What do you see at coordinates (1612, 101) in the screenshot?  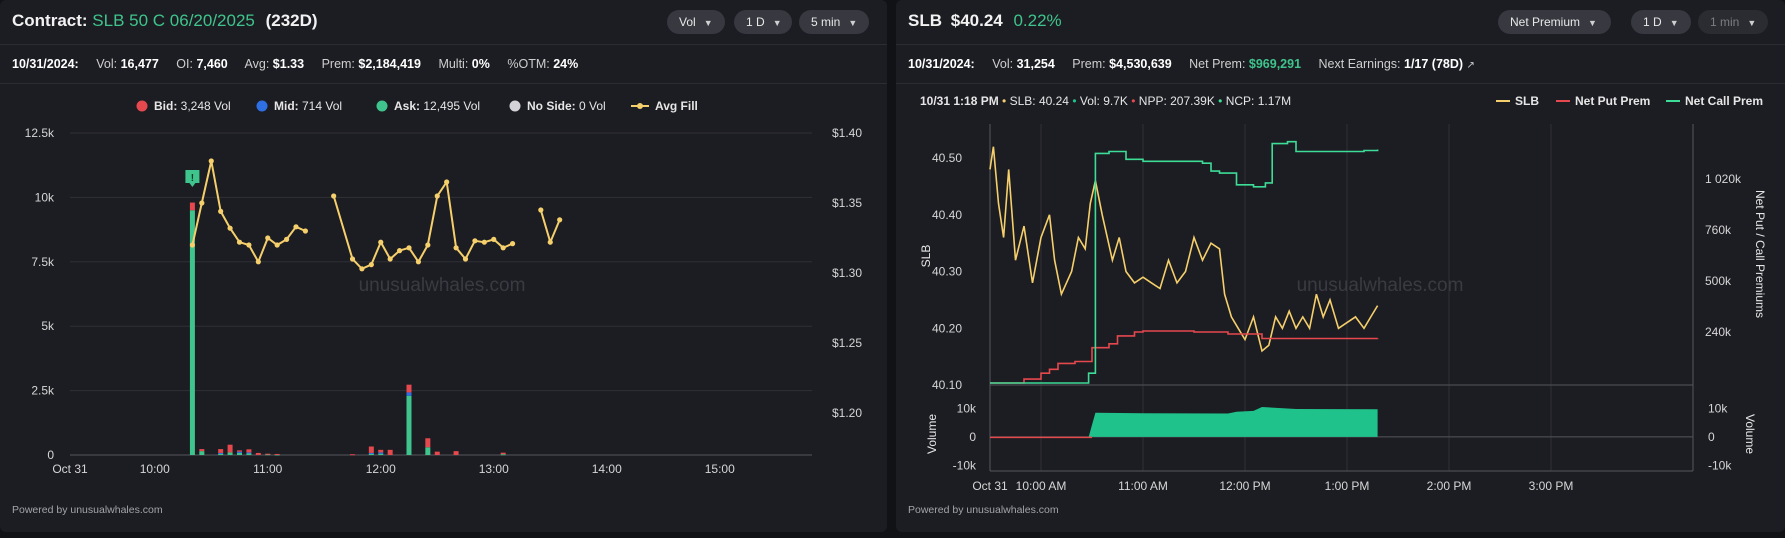 I see `legend-label: Net Put Prem` at bounding box center [1612, 101].